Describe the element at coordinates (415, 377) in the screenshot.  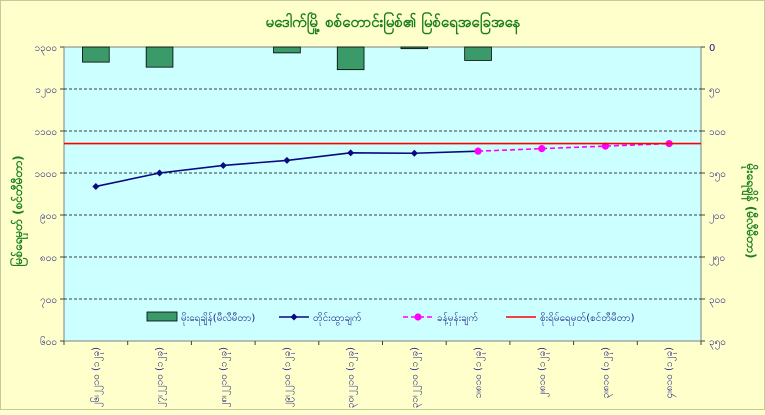
I see `x-tick-label: ၃၁၊၂၂၁၀ (၁၂ခု)` at that location.